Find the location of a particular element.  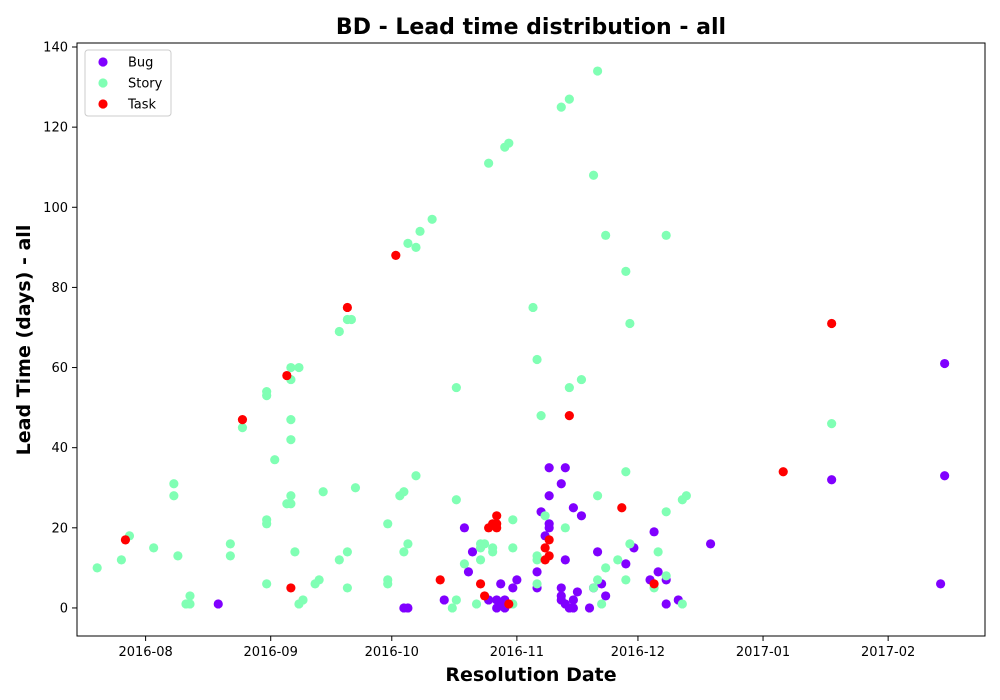

y-axis: 0 20 40 60 80 100 120 140 is located at coordinates (60, 328).